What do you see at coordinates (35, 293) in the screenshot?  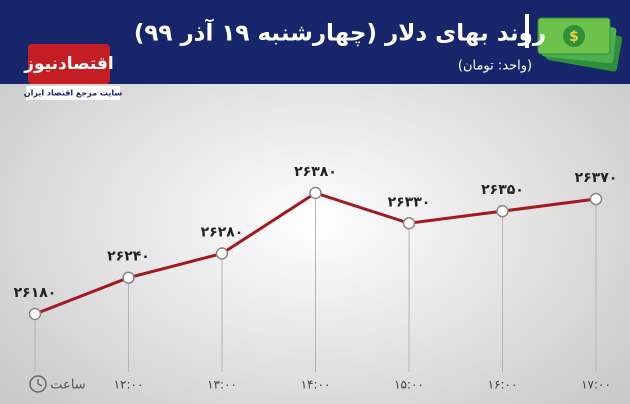 I see `data-label: ۲۶۱۸۰` at bounding box center [35, 293].